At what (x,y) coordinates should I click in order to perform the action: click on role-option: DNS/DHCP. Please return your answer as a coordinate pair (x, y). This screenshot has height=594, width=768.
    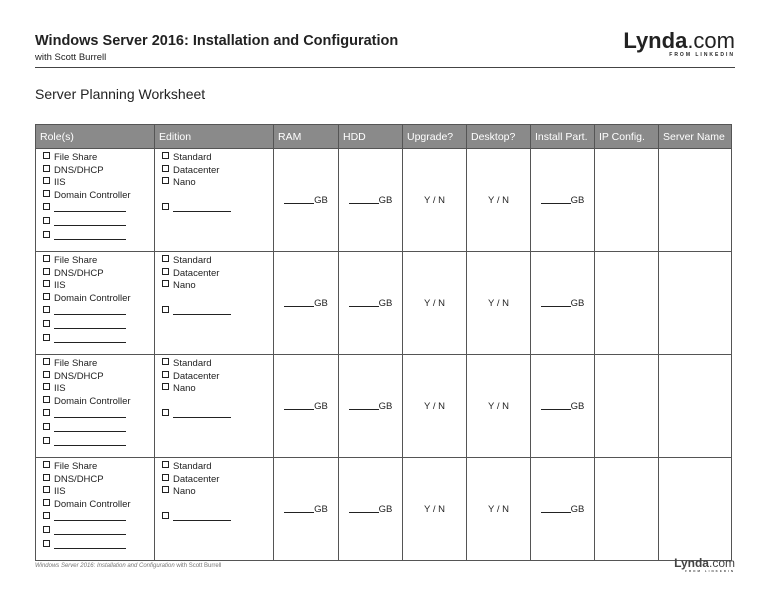
    Looking at the image, I should click on (98, 171).